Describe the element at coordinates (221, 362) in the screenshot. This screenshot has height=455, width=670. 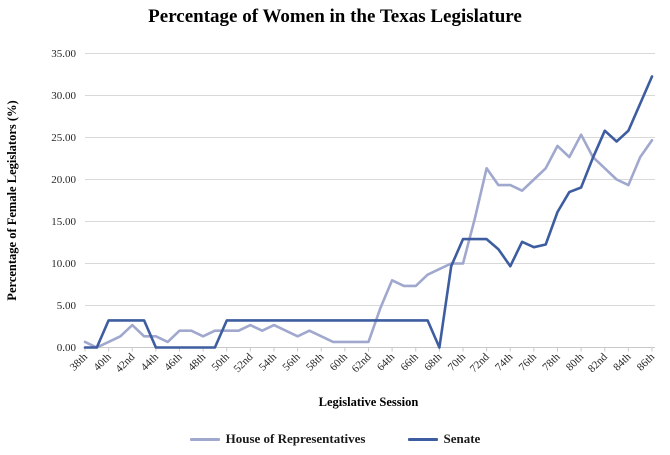
I see `x-tick-label: 50th` at that location.